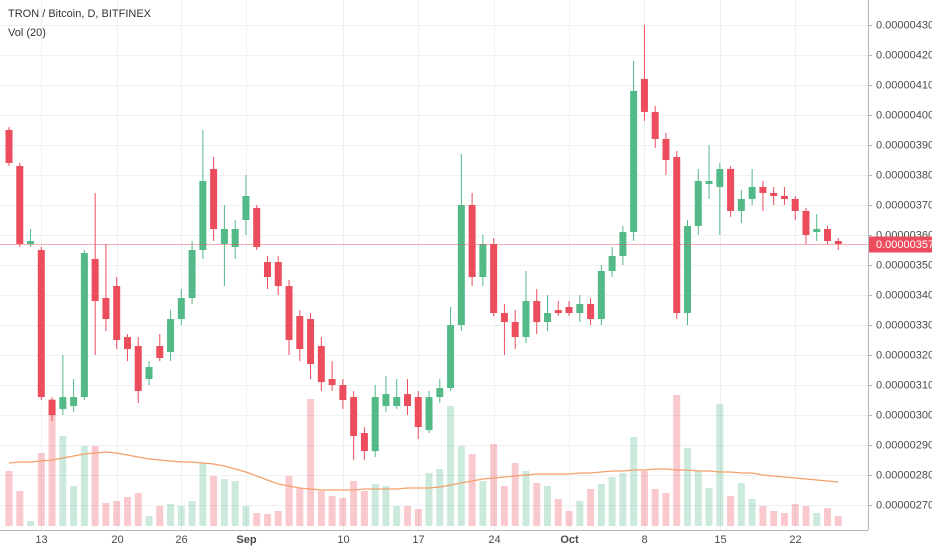 This screenshot has height=550, width=932. What do you see at coordinates (904, 25) in the screenshot?
I see `y-tick-label: 0.00000430` at bounding box center [904, 25].